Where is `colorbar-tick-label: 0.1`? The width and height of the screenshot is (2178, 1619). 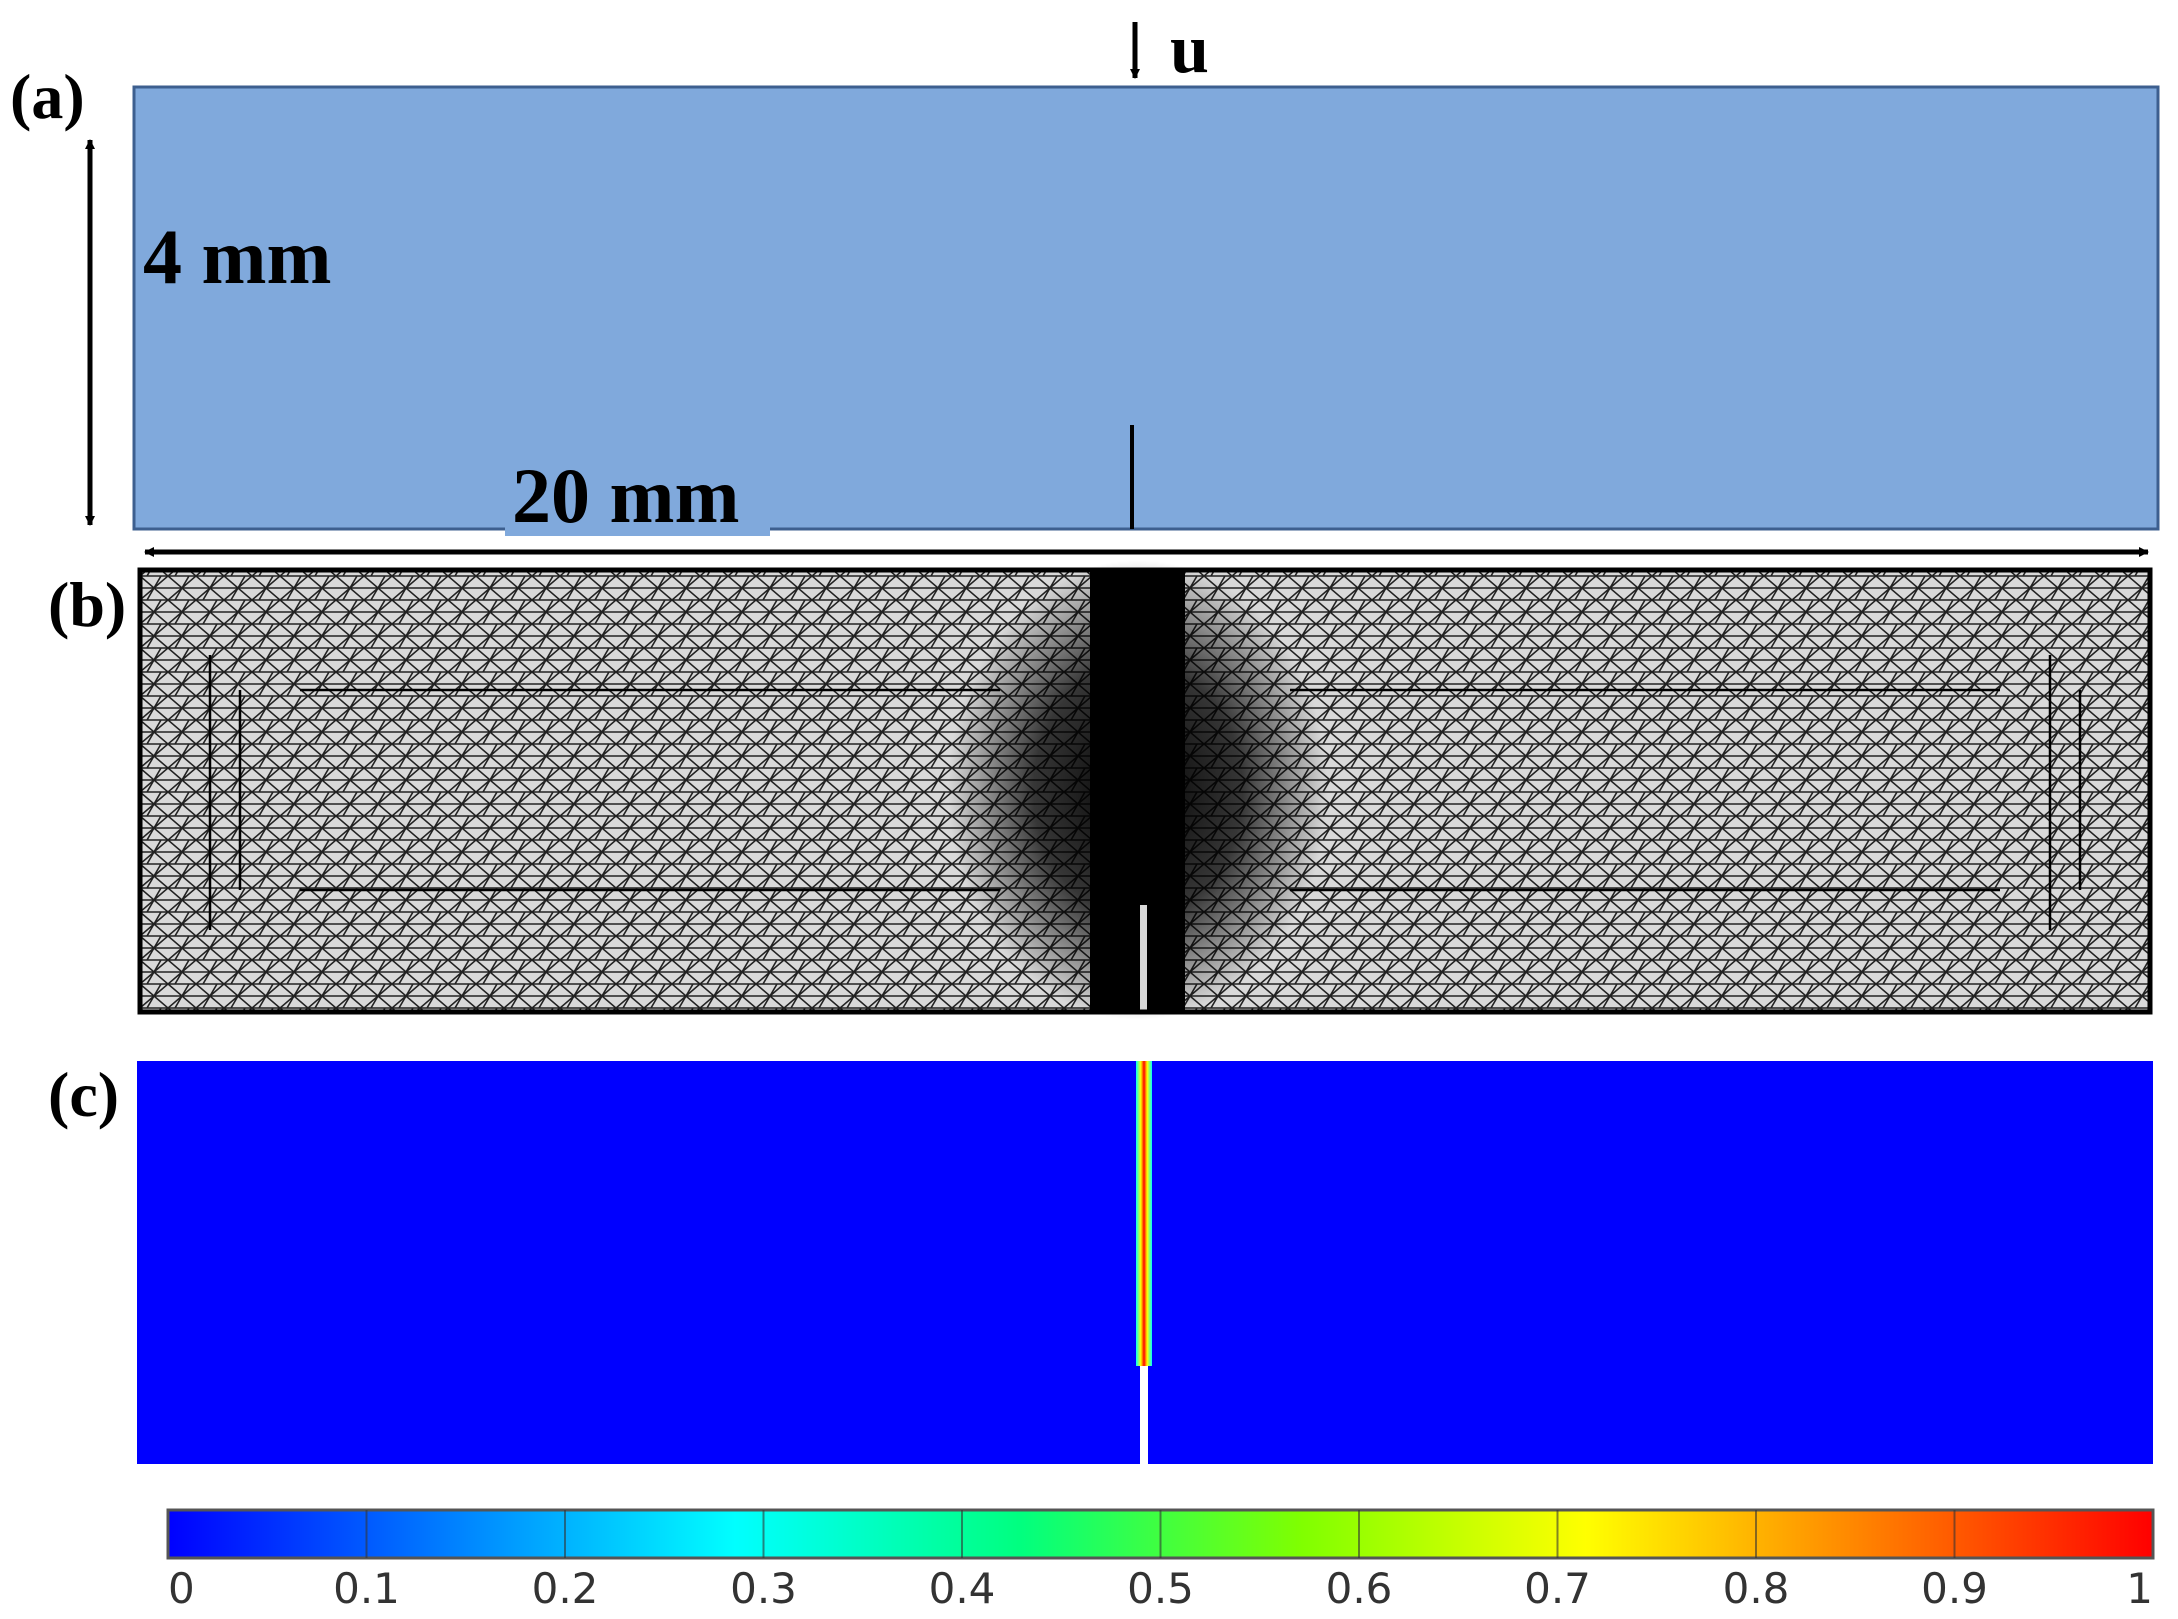 colorbar-tick-label: 0.1 is located at coordinates (366, 1588).